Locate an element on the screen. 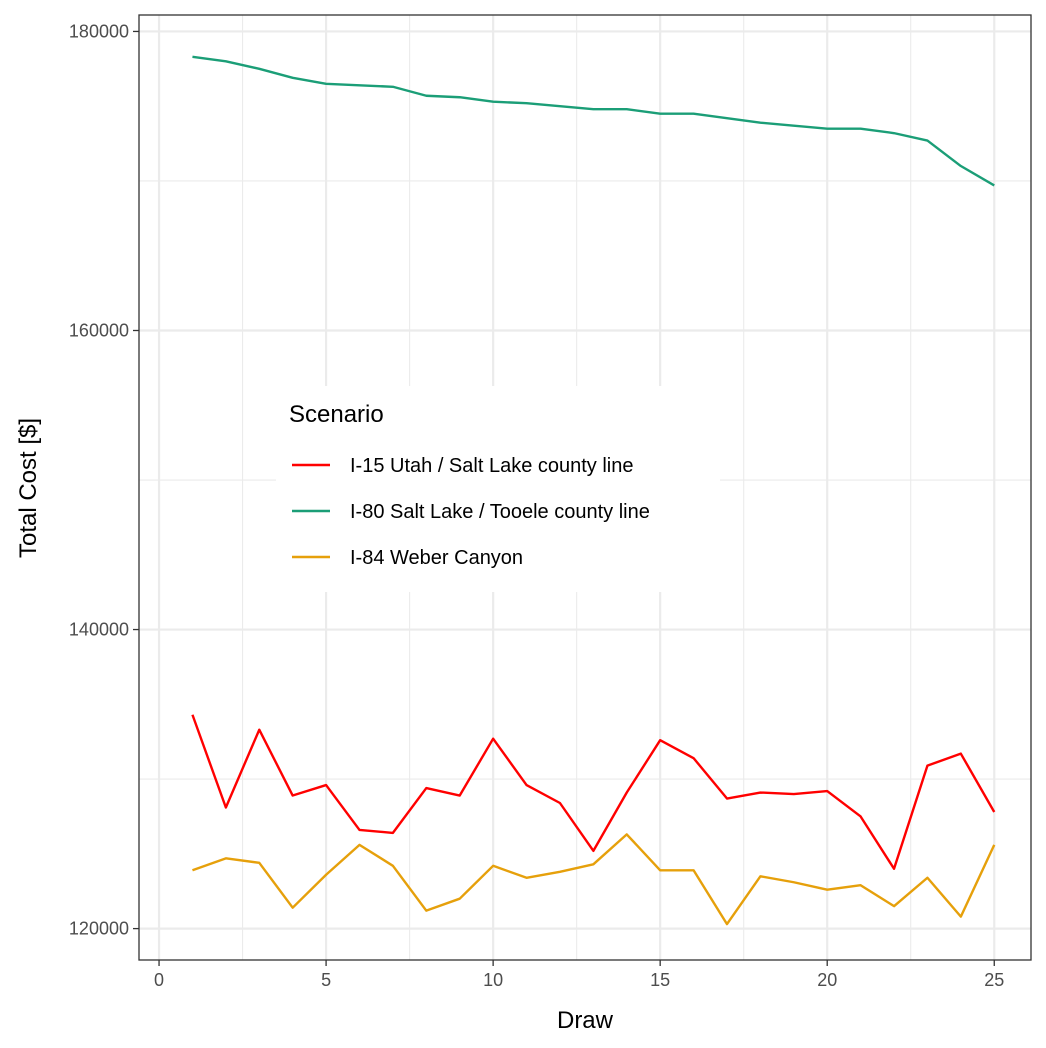 Image resolution: width=1046 pixels, height=1048 pixels. legend-label-3: I-84 Weber Canyon is located at coordinates (436, 558).